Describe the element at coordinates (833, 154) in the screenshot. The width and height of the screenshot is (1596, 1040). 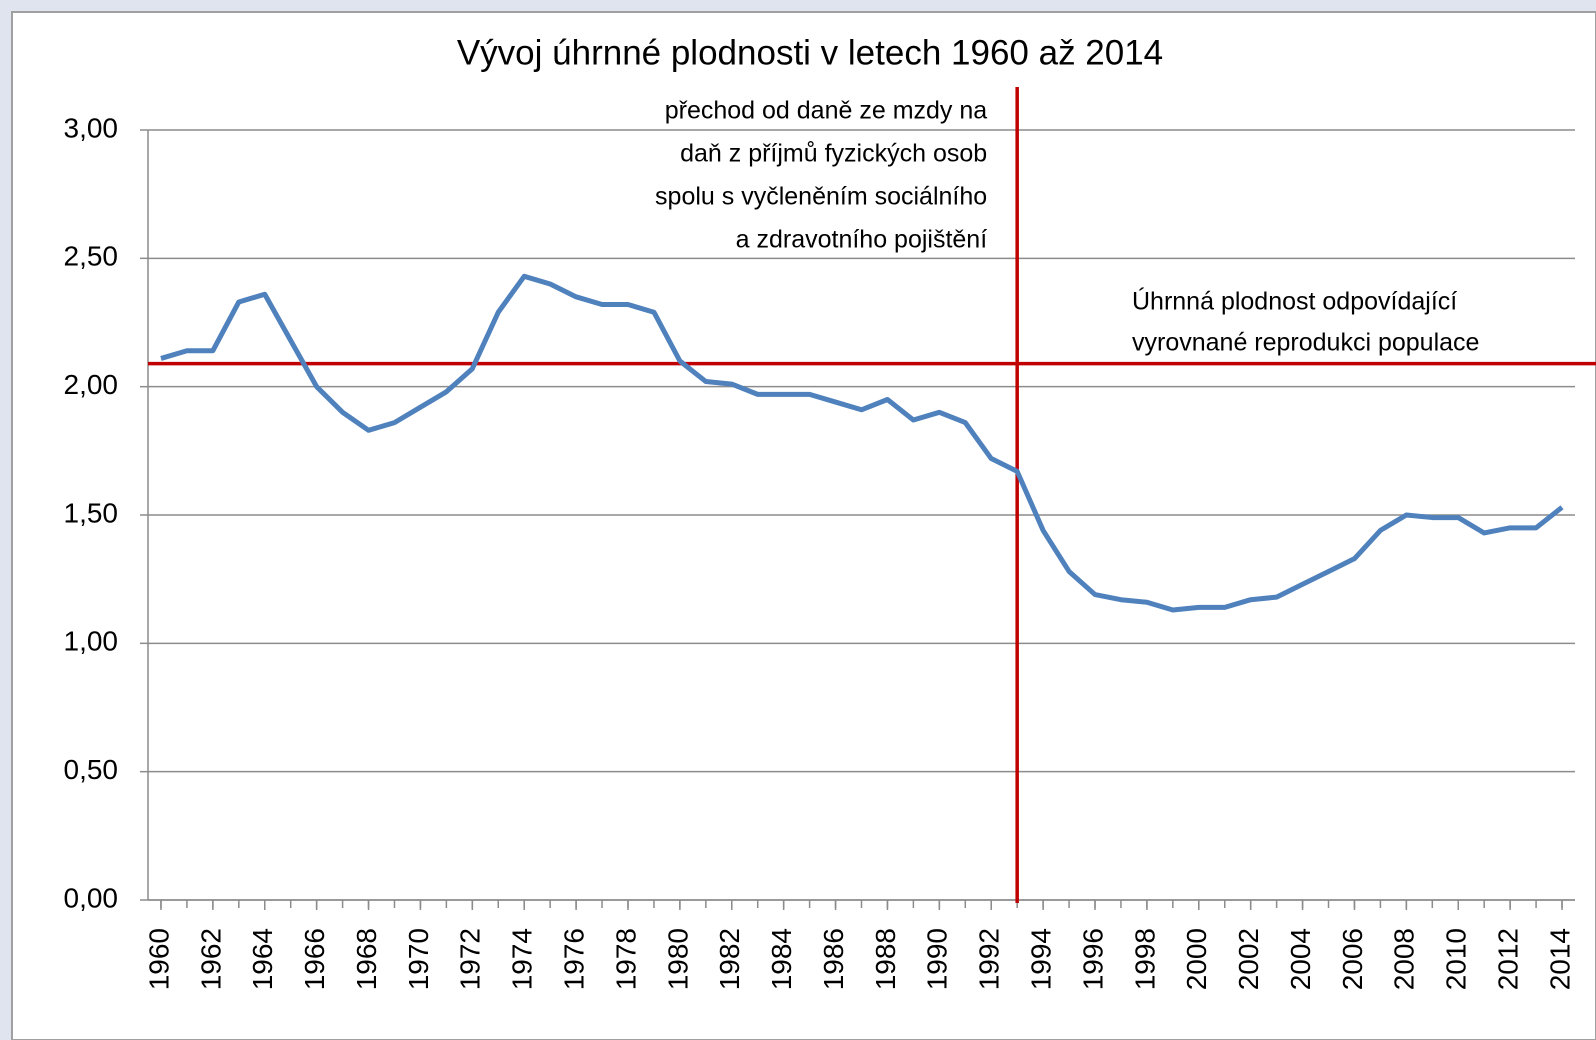
I see `annotation: daň z příjmů fyzických osob` at that location.